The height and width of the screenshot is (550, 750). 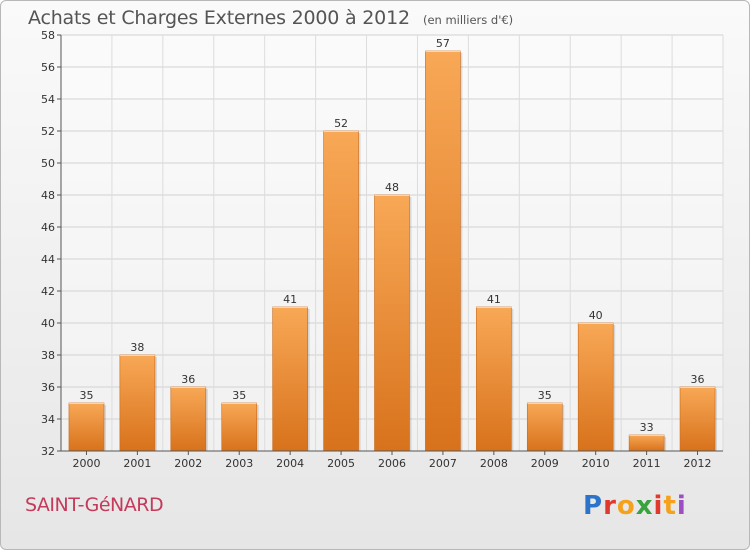 What do you see at coordinates (48, 259) in the screenshot?
I see `y-tick-label: 44` at bounding box center [48, 259].